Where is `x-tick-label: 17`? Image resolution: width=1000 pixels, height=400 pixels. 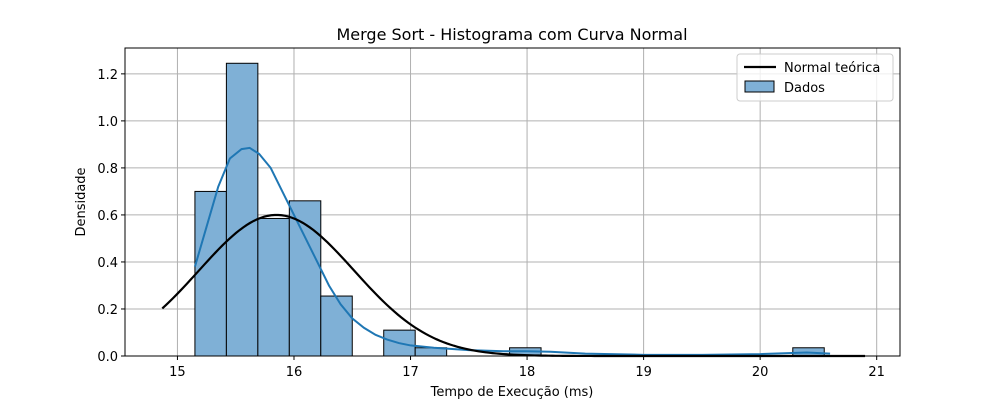 x-tick-label: 17 is located at coordinates (410, 372).